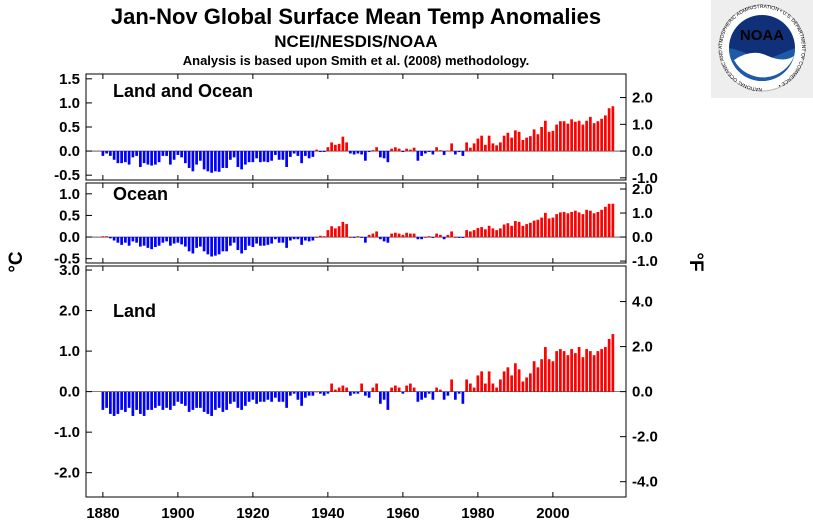  I want to click on panel-ocean: 1.0 0.5 0.0 -0.5 2.0 1.0 0.0 -1.0 Ocean, so click(356, 225).